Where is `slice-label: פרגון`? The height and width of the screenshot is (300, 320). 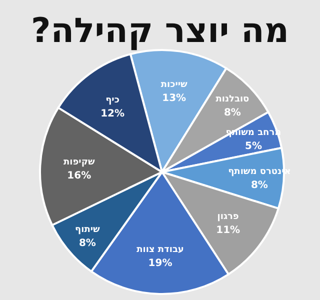
slice-label: פרגון is located at coordinates (228, 217).